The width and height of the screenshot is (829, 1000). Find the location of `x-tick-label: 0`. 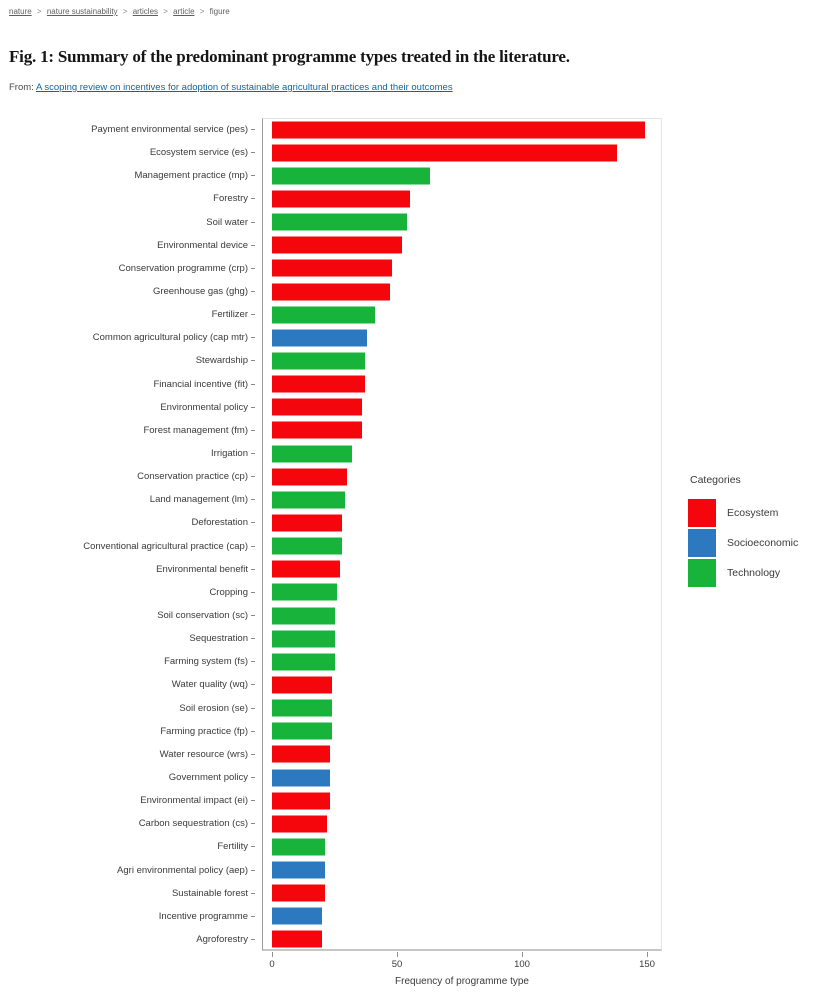

x-tick-label: 0 is located at coordinates (272, 964).